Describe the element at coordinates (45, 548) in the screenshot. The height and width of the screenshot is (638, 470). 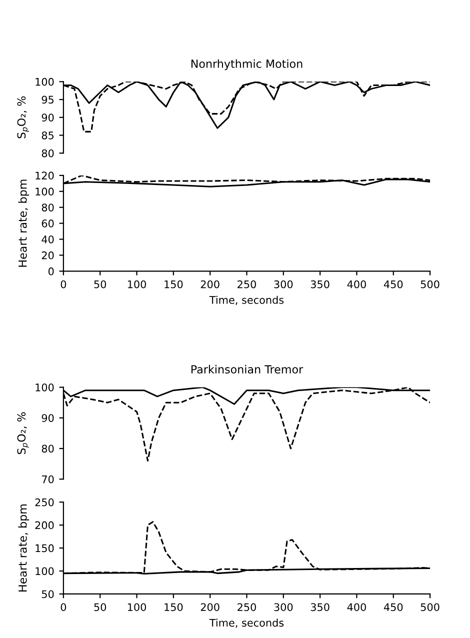
I see `y-tick-label: 150` at that location.